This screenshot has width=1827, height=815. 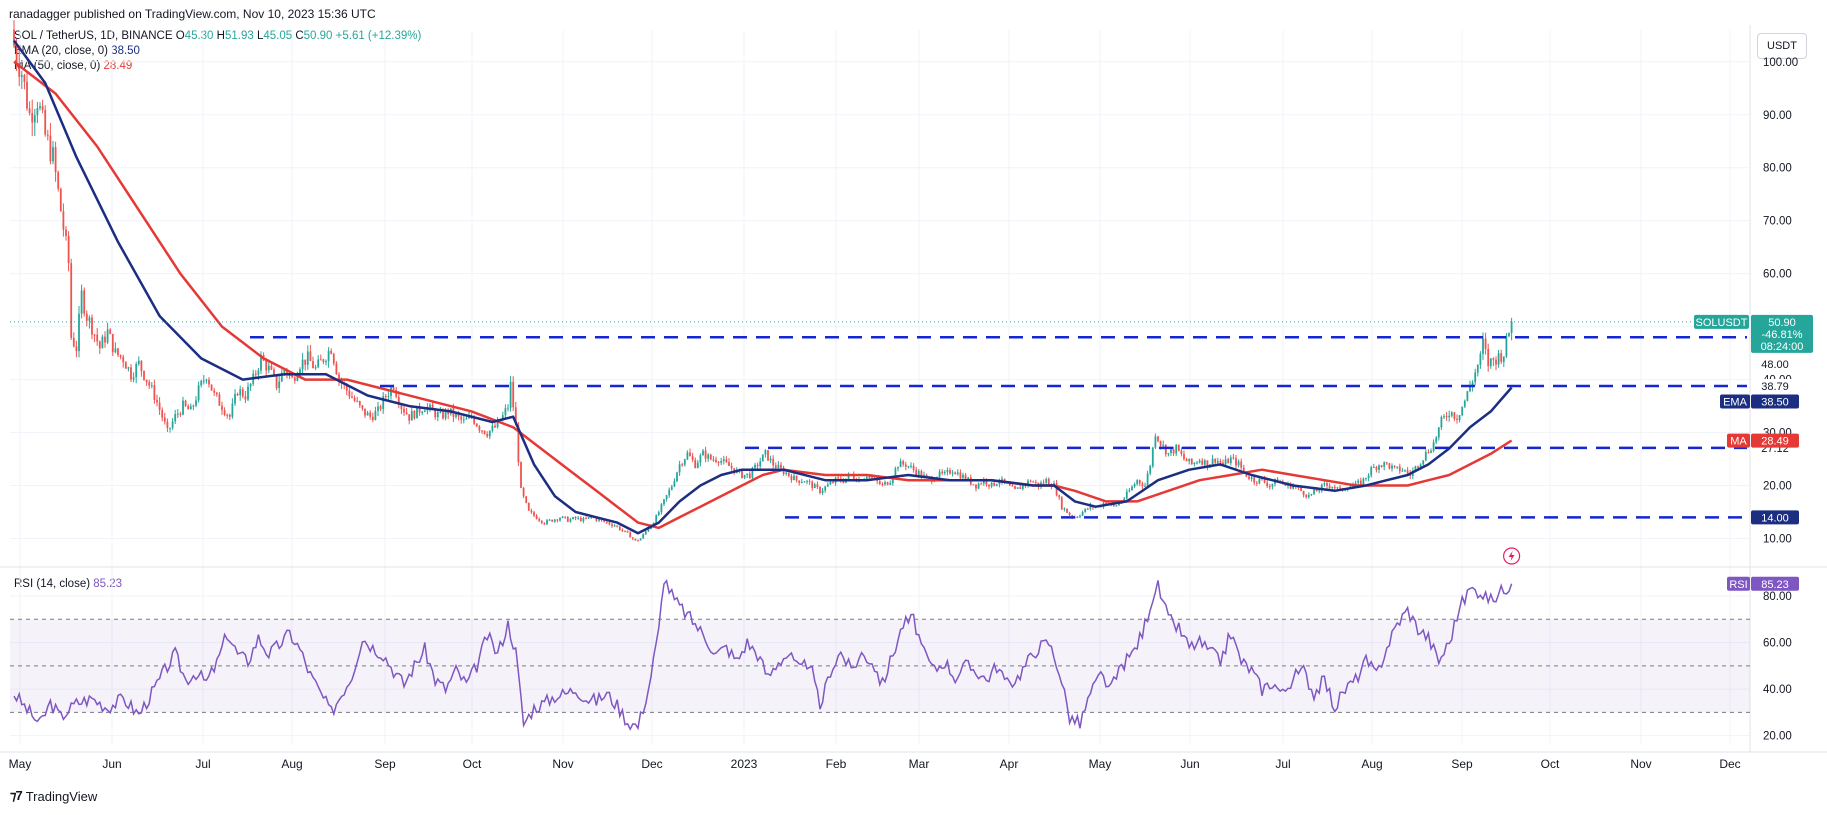 I want to click on level-3879-label-text: 38.79, so click(x=1775, y=387).